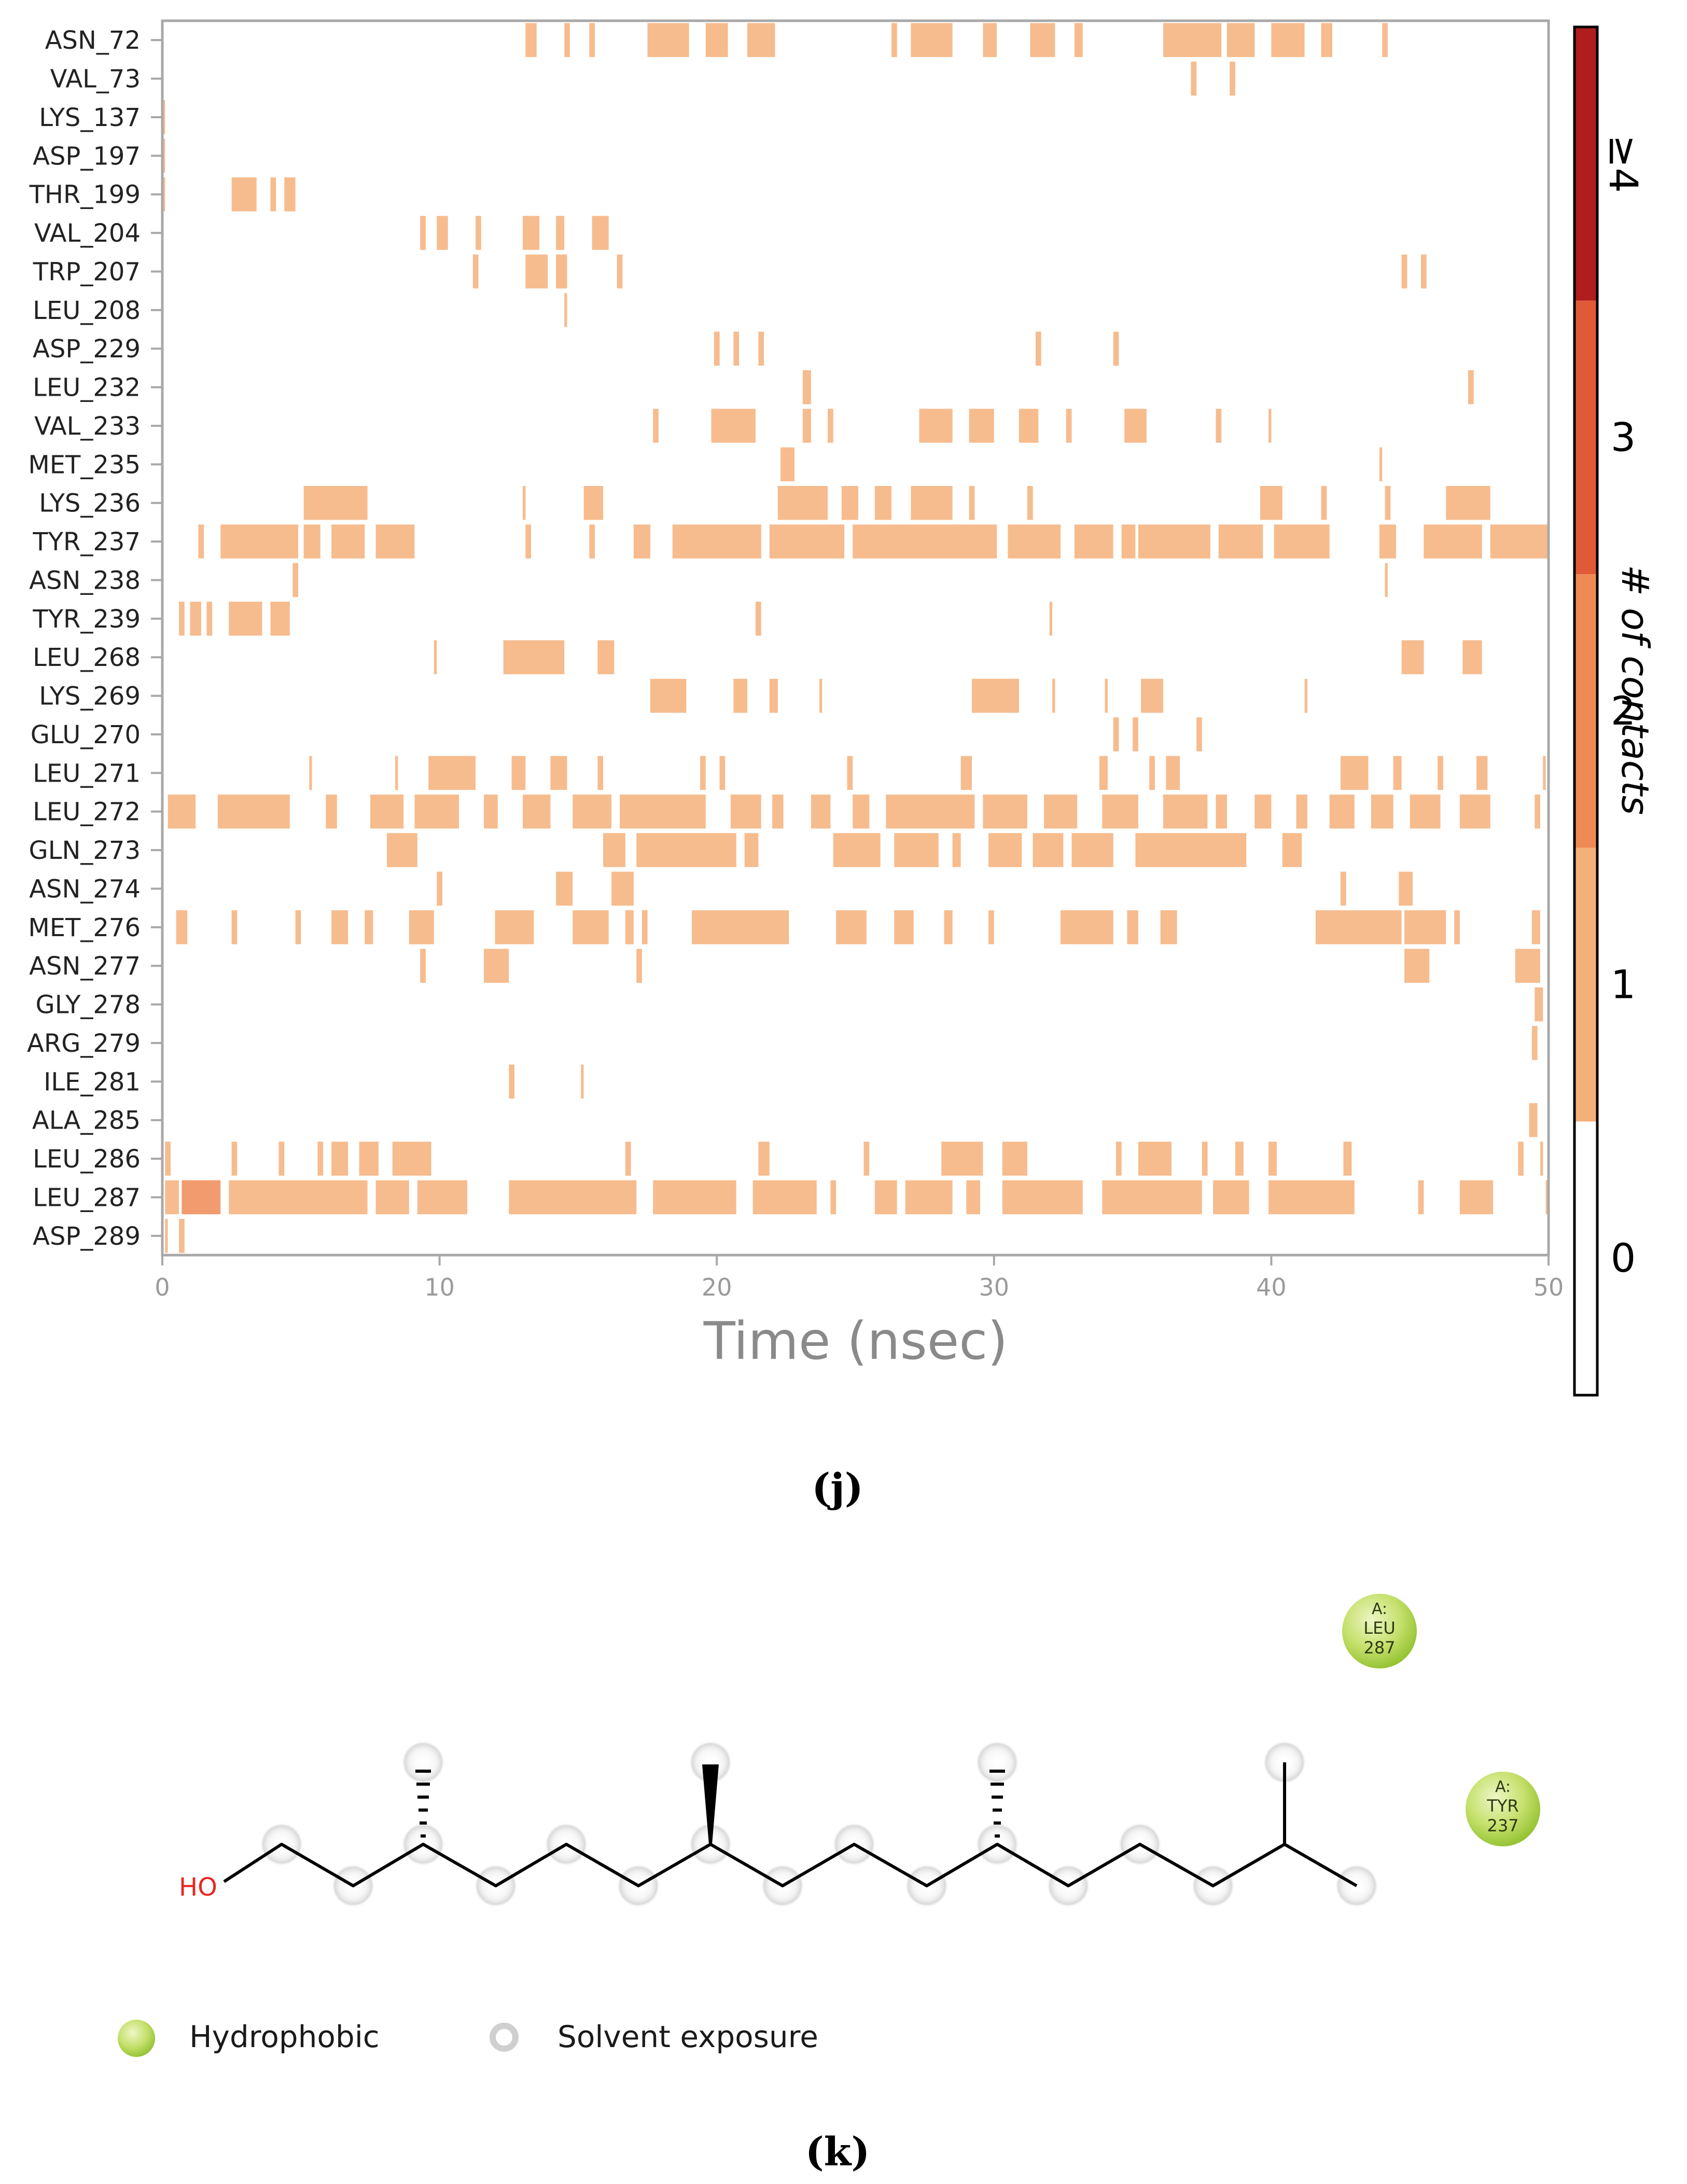  I want to click on y-tick-label: ASN_277, so click(85, 966).